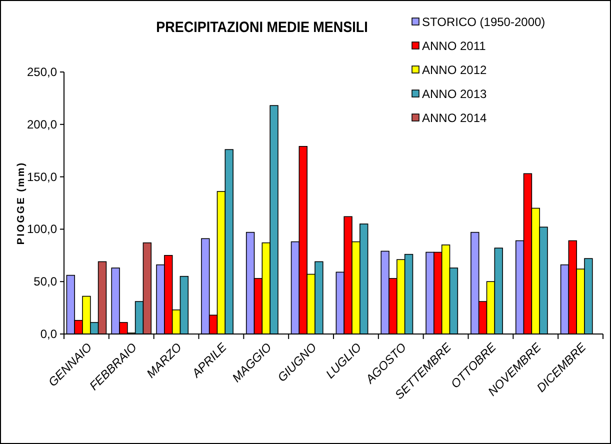 Image resolution: width=611 pixels, height=444 pixels. What do you see at coordinates (455, 94) in the screenshot?
I see `legend-label: ANNO 2013` at bounding box center [455, 94].